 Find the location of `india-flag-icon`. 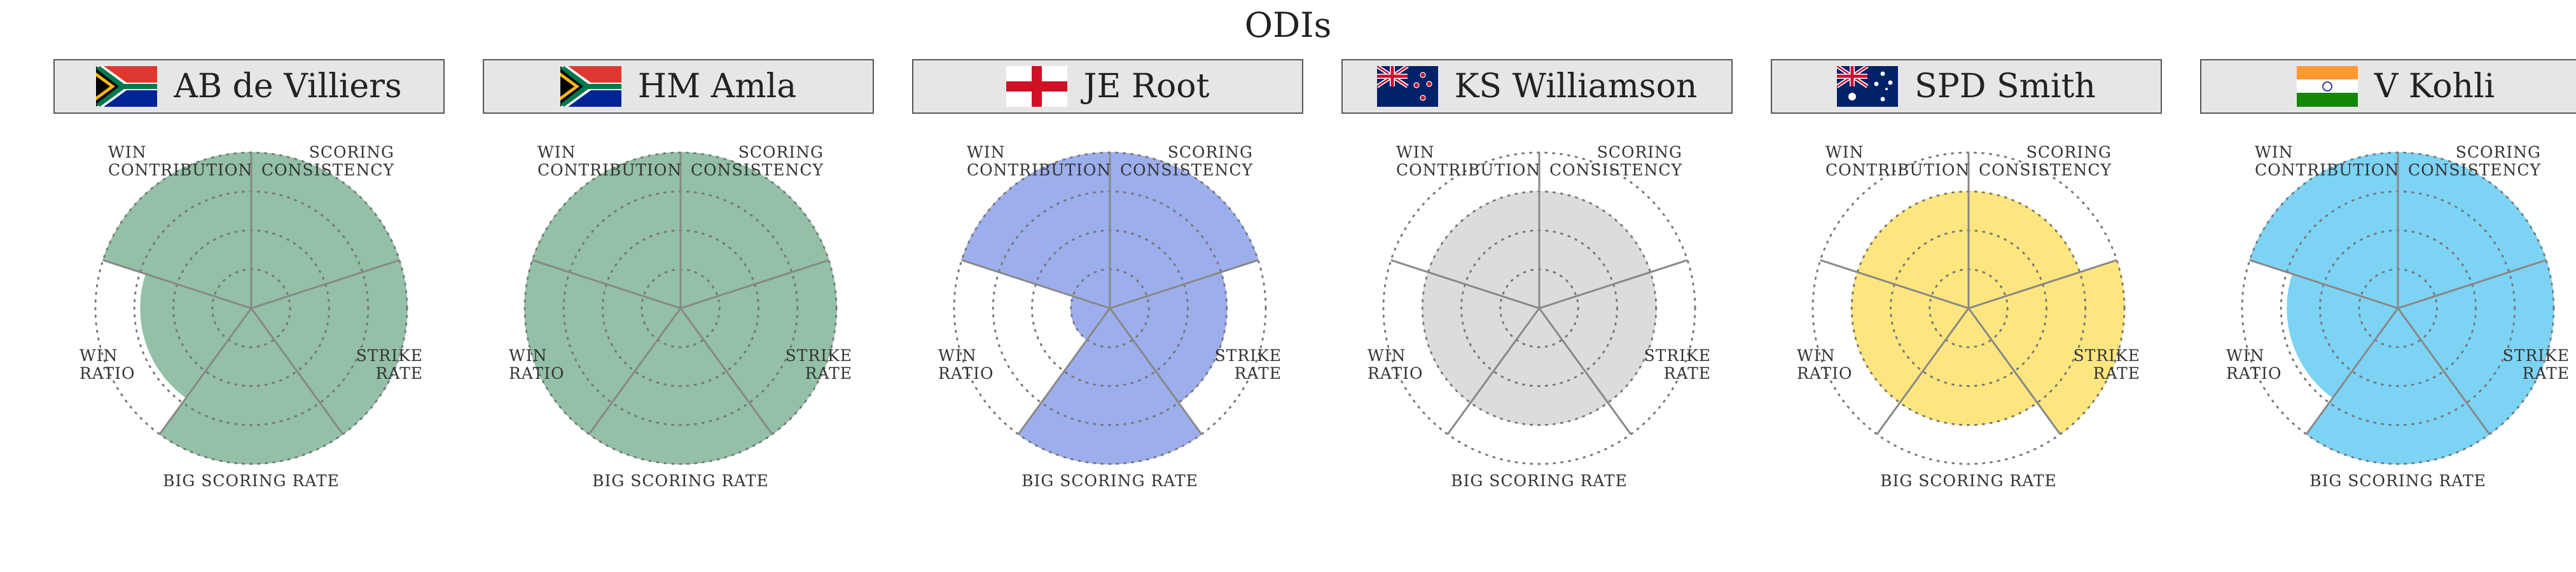

india-flag-icon is located at coordinates (2327, 86).